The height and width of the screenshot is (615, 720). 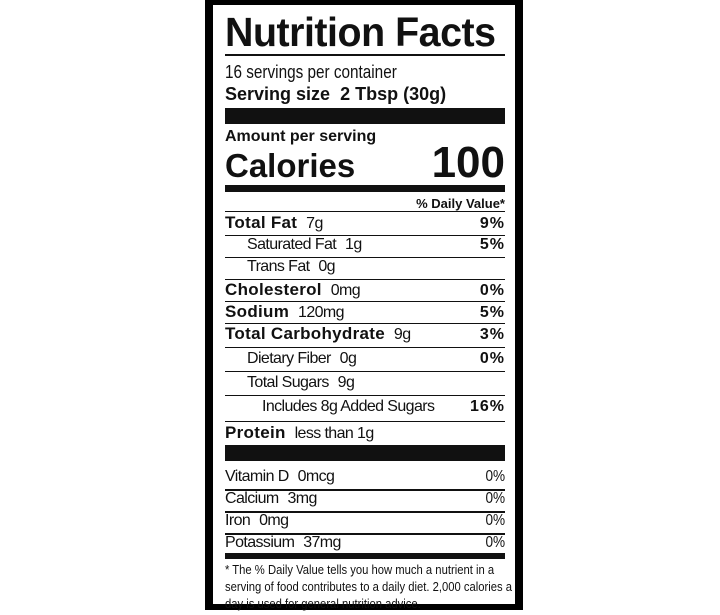 I want to click on calories-label: Calories, so click(x=290, y=165).